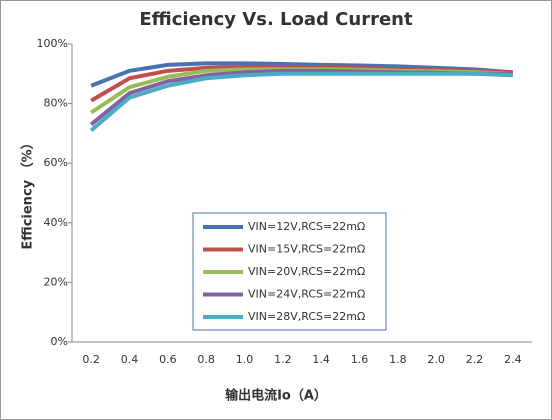 This screenshot has height=420, width=552. What do you see at coordinates (306, 316) in the screenshot?
I see `legend-label: VIN=28V,RCS=22mΩ` at bounding box center [306, 316].